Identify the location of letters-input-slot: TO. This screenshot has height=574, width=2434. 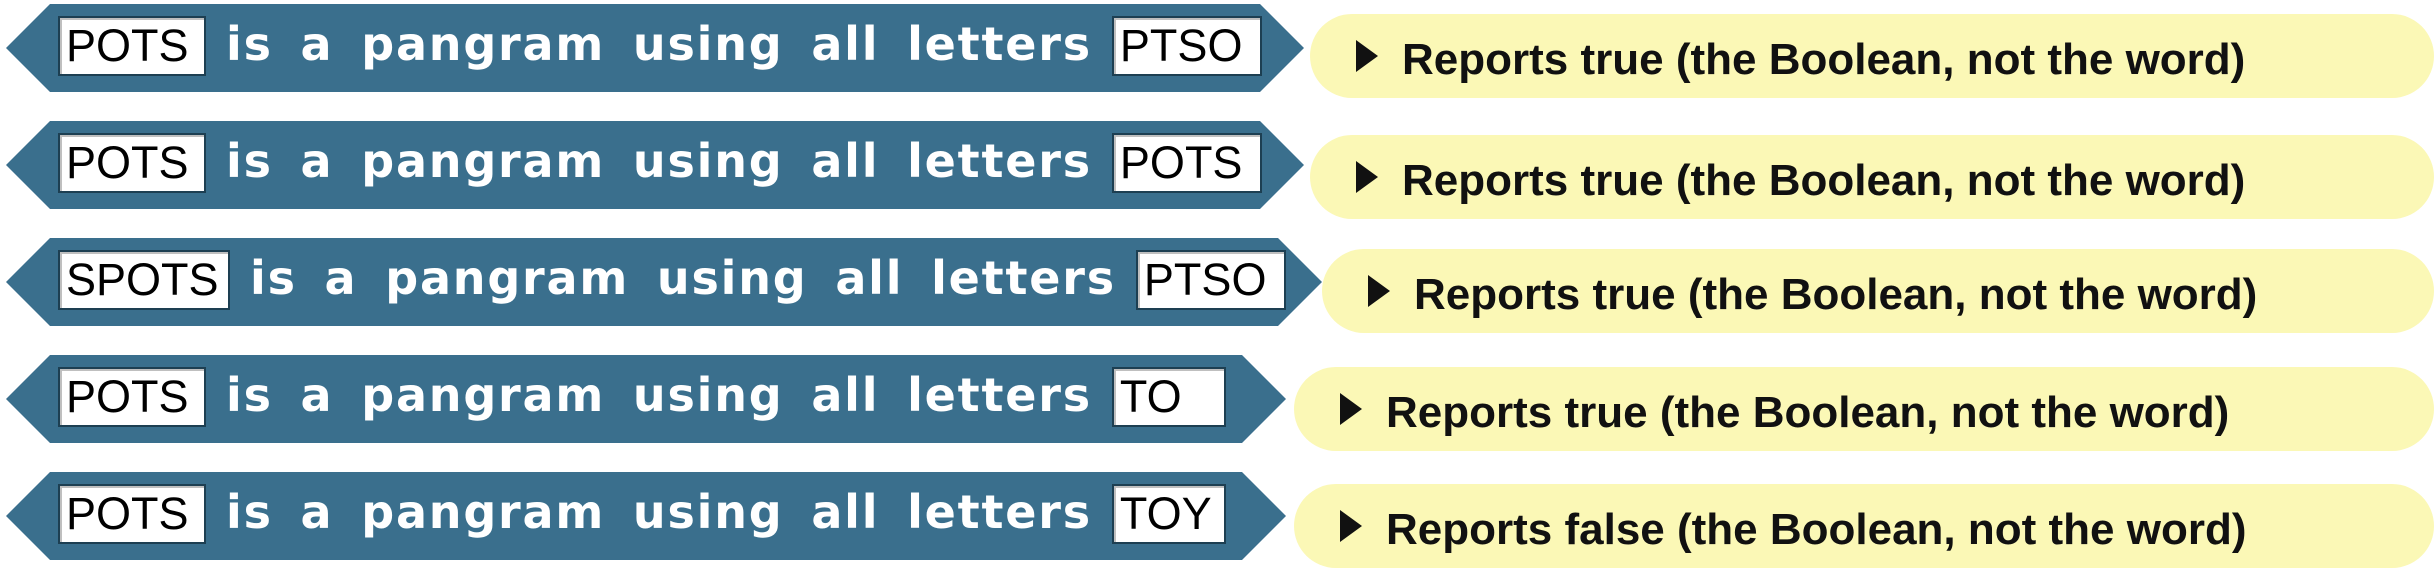
(1169, 397).